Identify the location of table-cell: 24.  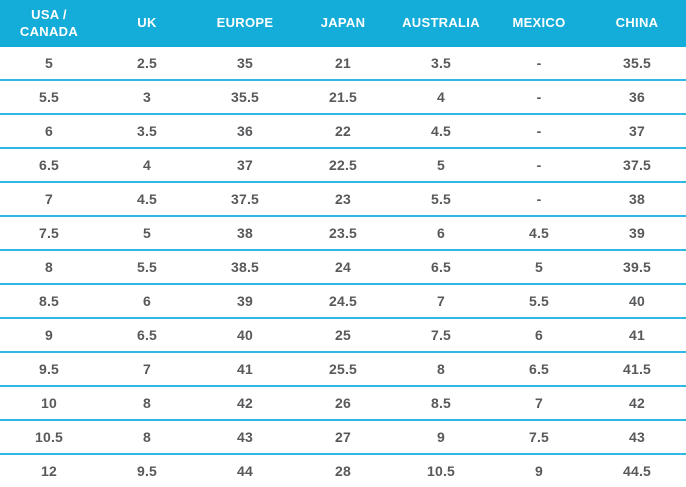
(343, 267).